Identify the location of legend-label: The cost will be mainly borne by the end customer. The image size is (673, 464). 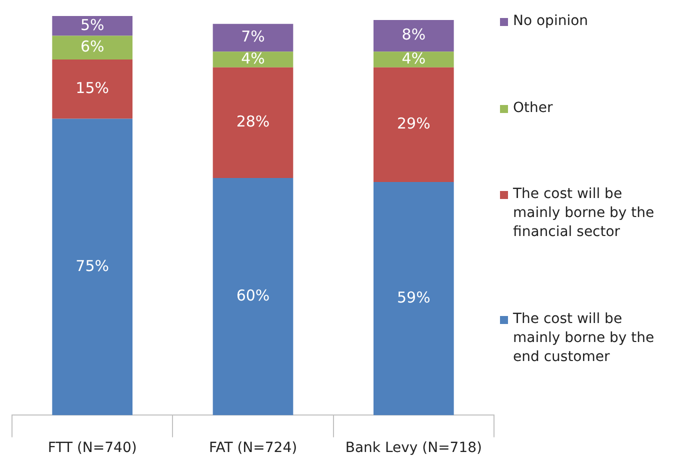
(584, 338).